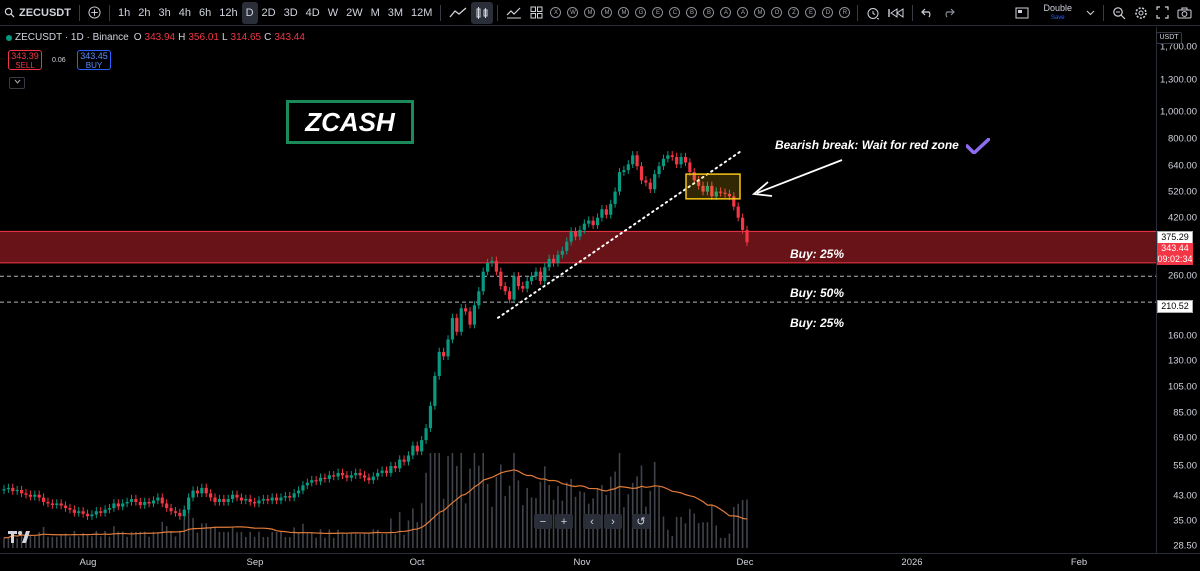 The width and height of the screenshot is (1200, 571). What do you see at coordinates (1169, 38) in the screenshot?
I see `currency-button: USDT` at bounding box center [1169, 38].